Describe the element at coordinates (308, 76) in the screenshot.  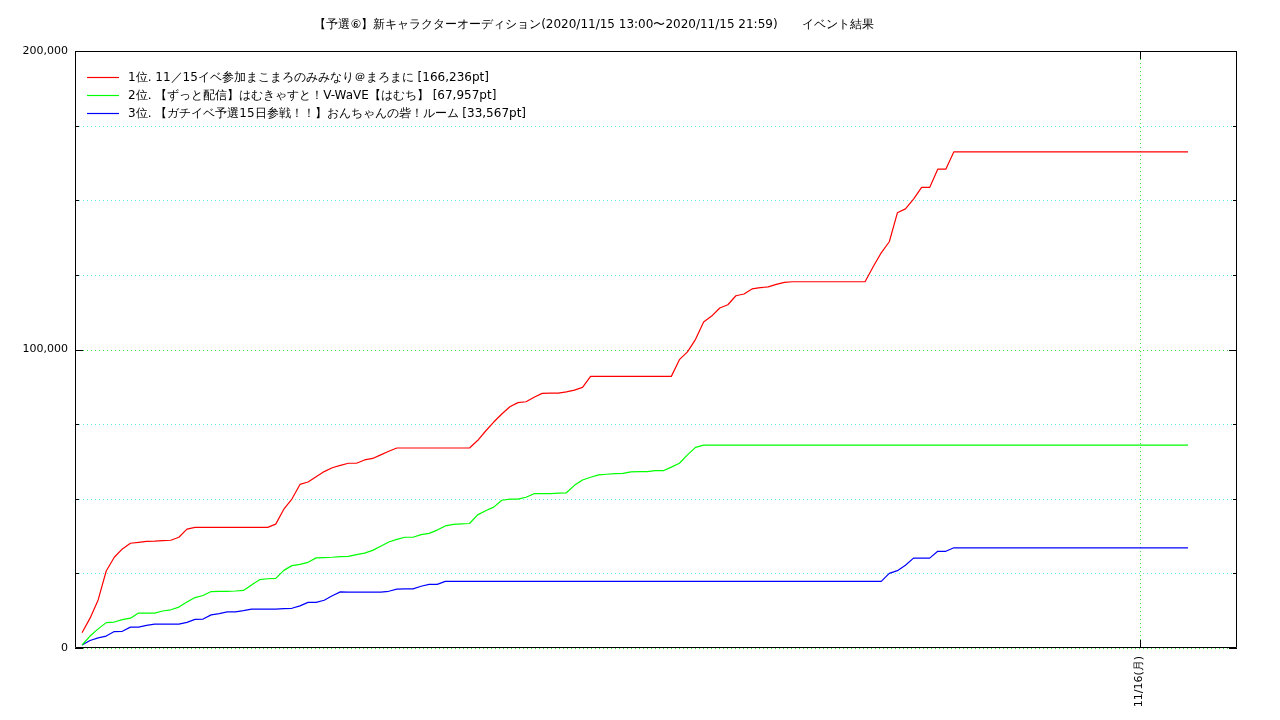
I see `legend-label: 1位. 11／15イベ参加まこまろのみみなり＠まろまに [166,236pt]` at that location.